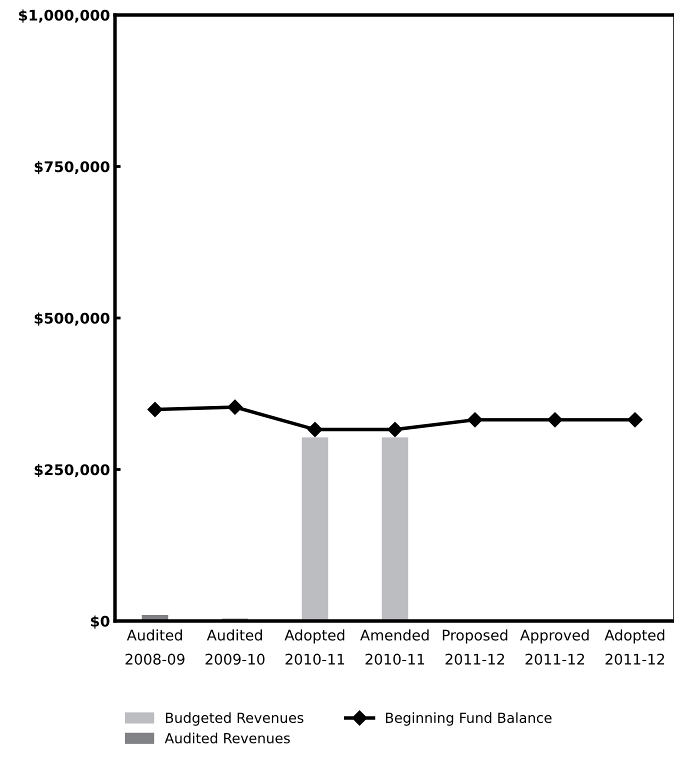 This screenshot has width=674, height=759. Describe the element at coordinates (72, 319) in the screenshot. I see `y-tick-label: $500,000` at that location.